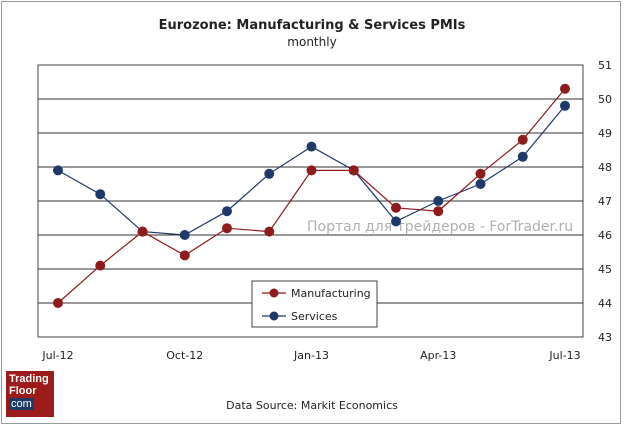 The width and height of the screenshot is (624, 427). What do you see at coordinates (311, 355) in the screenshot?
I see `x-tick-label: Jan-13` at bounding box center [311, 355].